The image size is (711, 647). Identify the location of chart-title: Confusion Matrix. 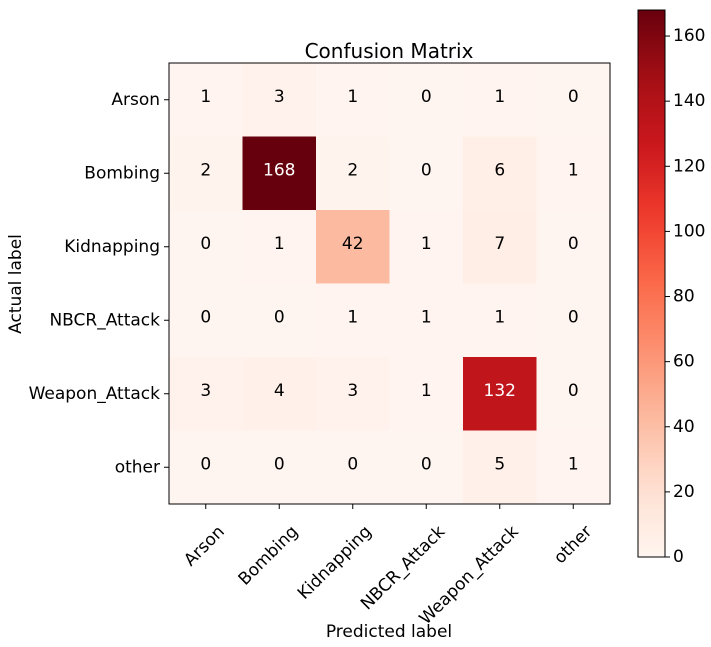
(389, 51).